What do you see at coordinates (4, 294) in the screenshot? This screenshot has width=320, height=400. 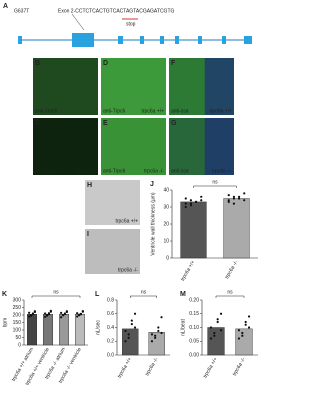 I see `panel-letter: K` at bounding box center [4, 294].